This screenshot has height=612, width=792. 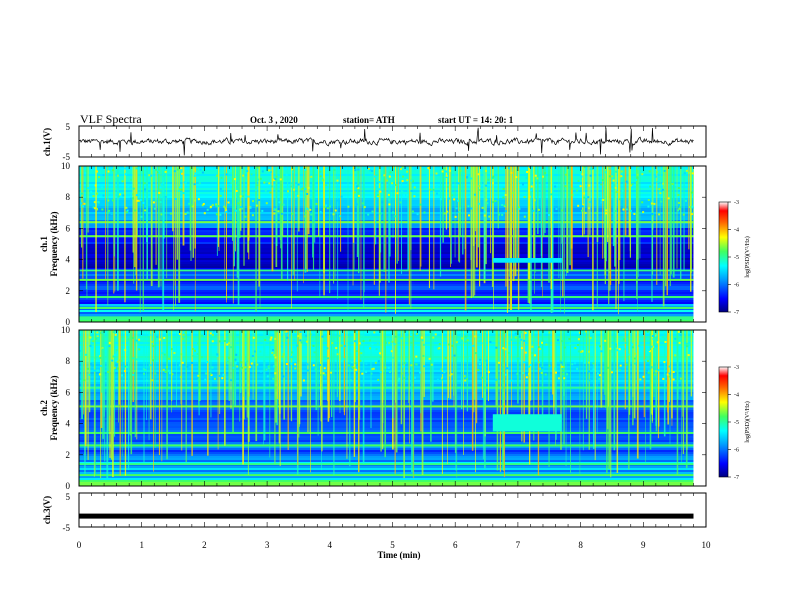 What do you see at coordinates (527, 260) in the screenshot?
I see `emission-patch` at bounding box center [527, 260].